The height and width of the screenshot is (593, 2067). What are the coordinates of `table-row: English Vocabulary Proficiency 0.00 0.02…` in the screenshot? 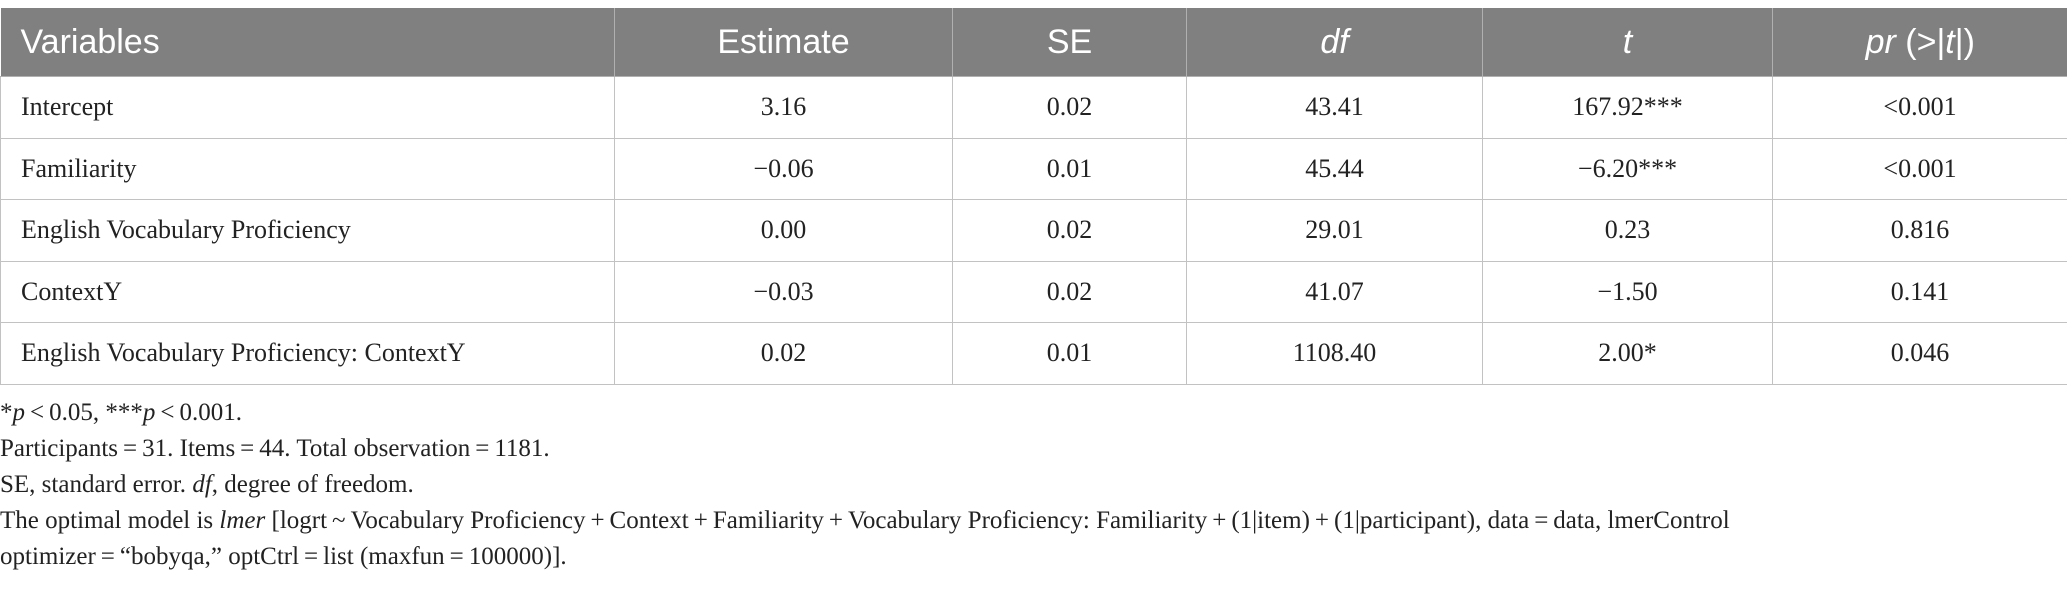 It's located at (1033, 230).